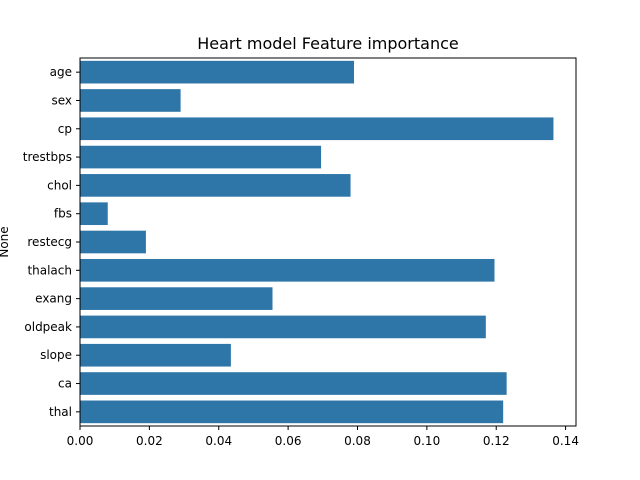 This screenshot has height=480, width=640. What do you see at coordinates (565, 441) in the screenshot?
I see `x-tick-label: 0.14` at bounding box center [565, 441].